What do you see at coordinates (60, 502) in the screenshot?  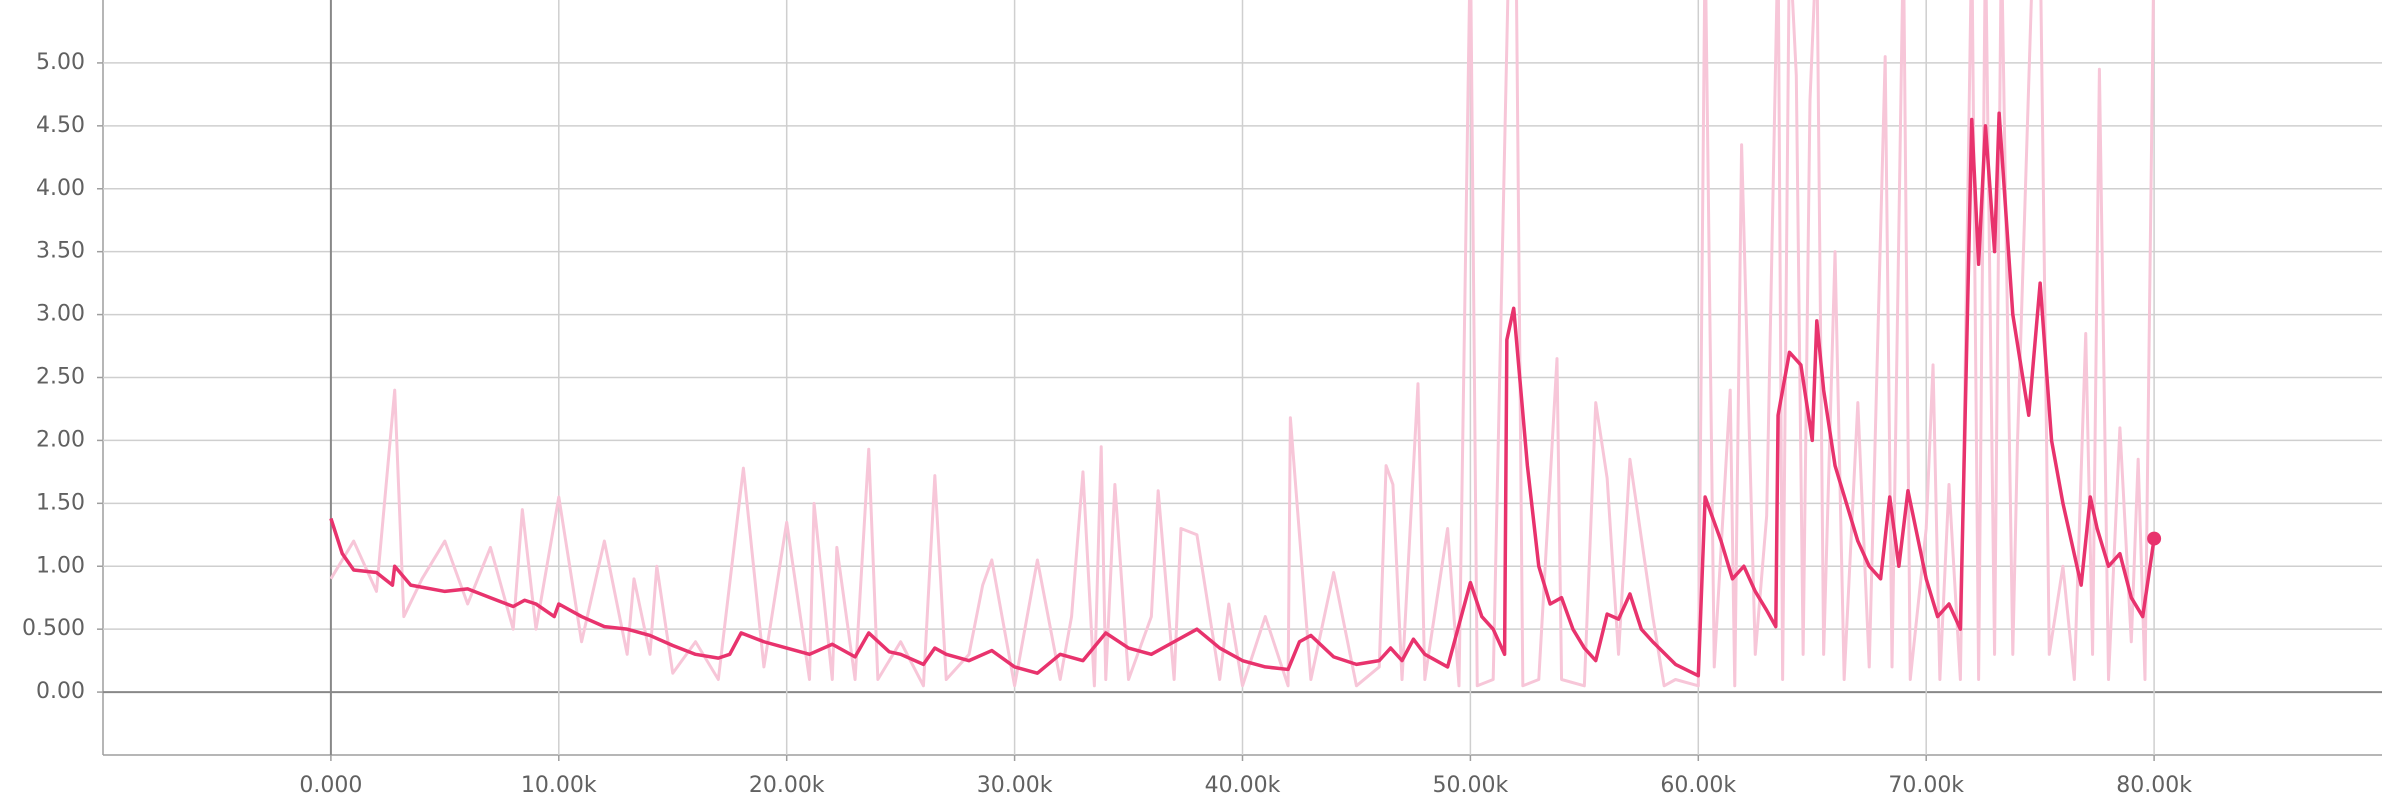 I see `y-tick-label: 1.50` at bounding box center [60, 502].